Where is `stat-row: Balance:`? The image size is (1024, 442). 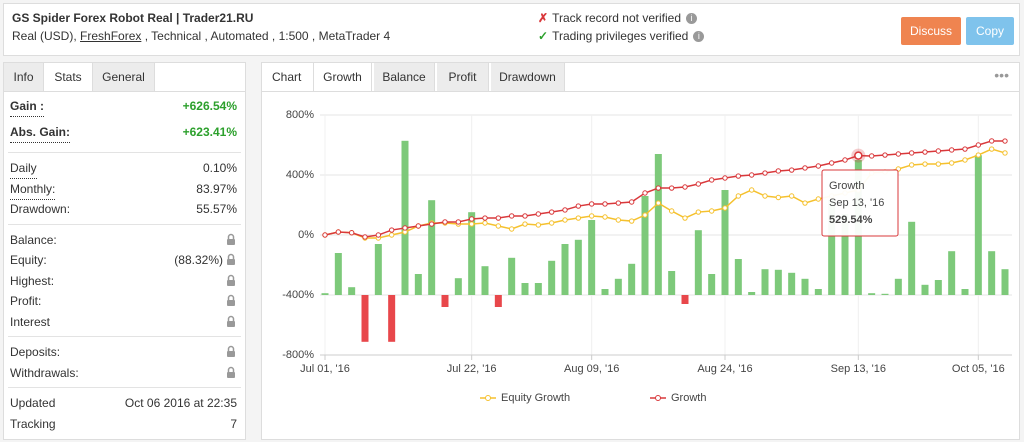 stat-row: Balance: is located at coordinates (123, 240).